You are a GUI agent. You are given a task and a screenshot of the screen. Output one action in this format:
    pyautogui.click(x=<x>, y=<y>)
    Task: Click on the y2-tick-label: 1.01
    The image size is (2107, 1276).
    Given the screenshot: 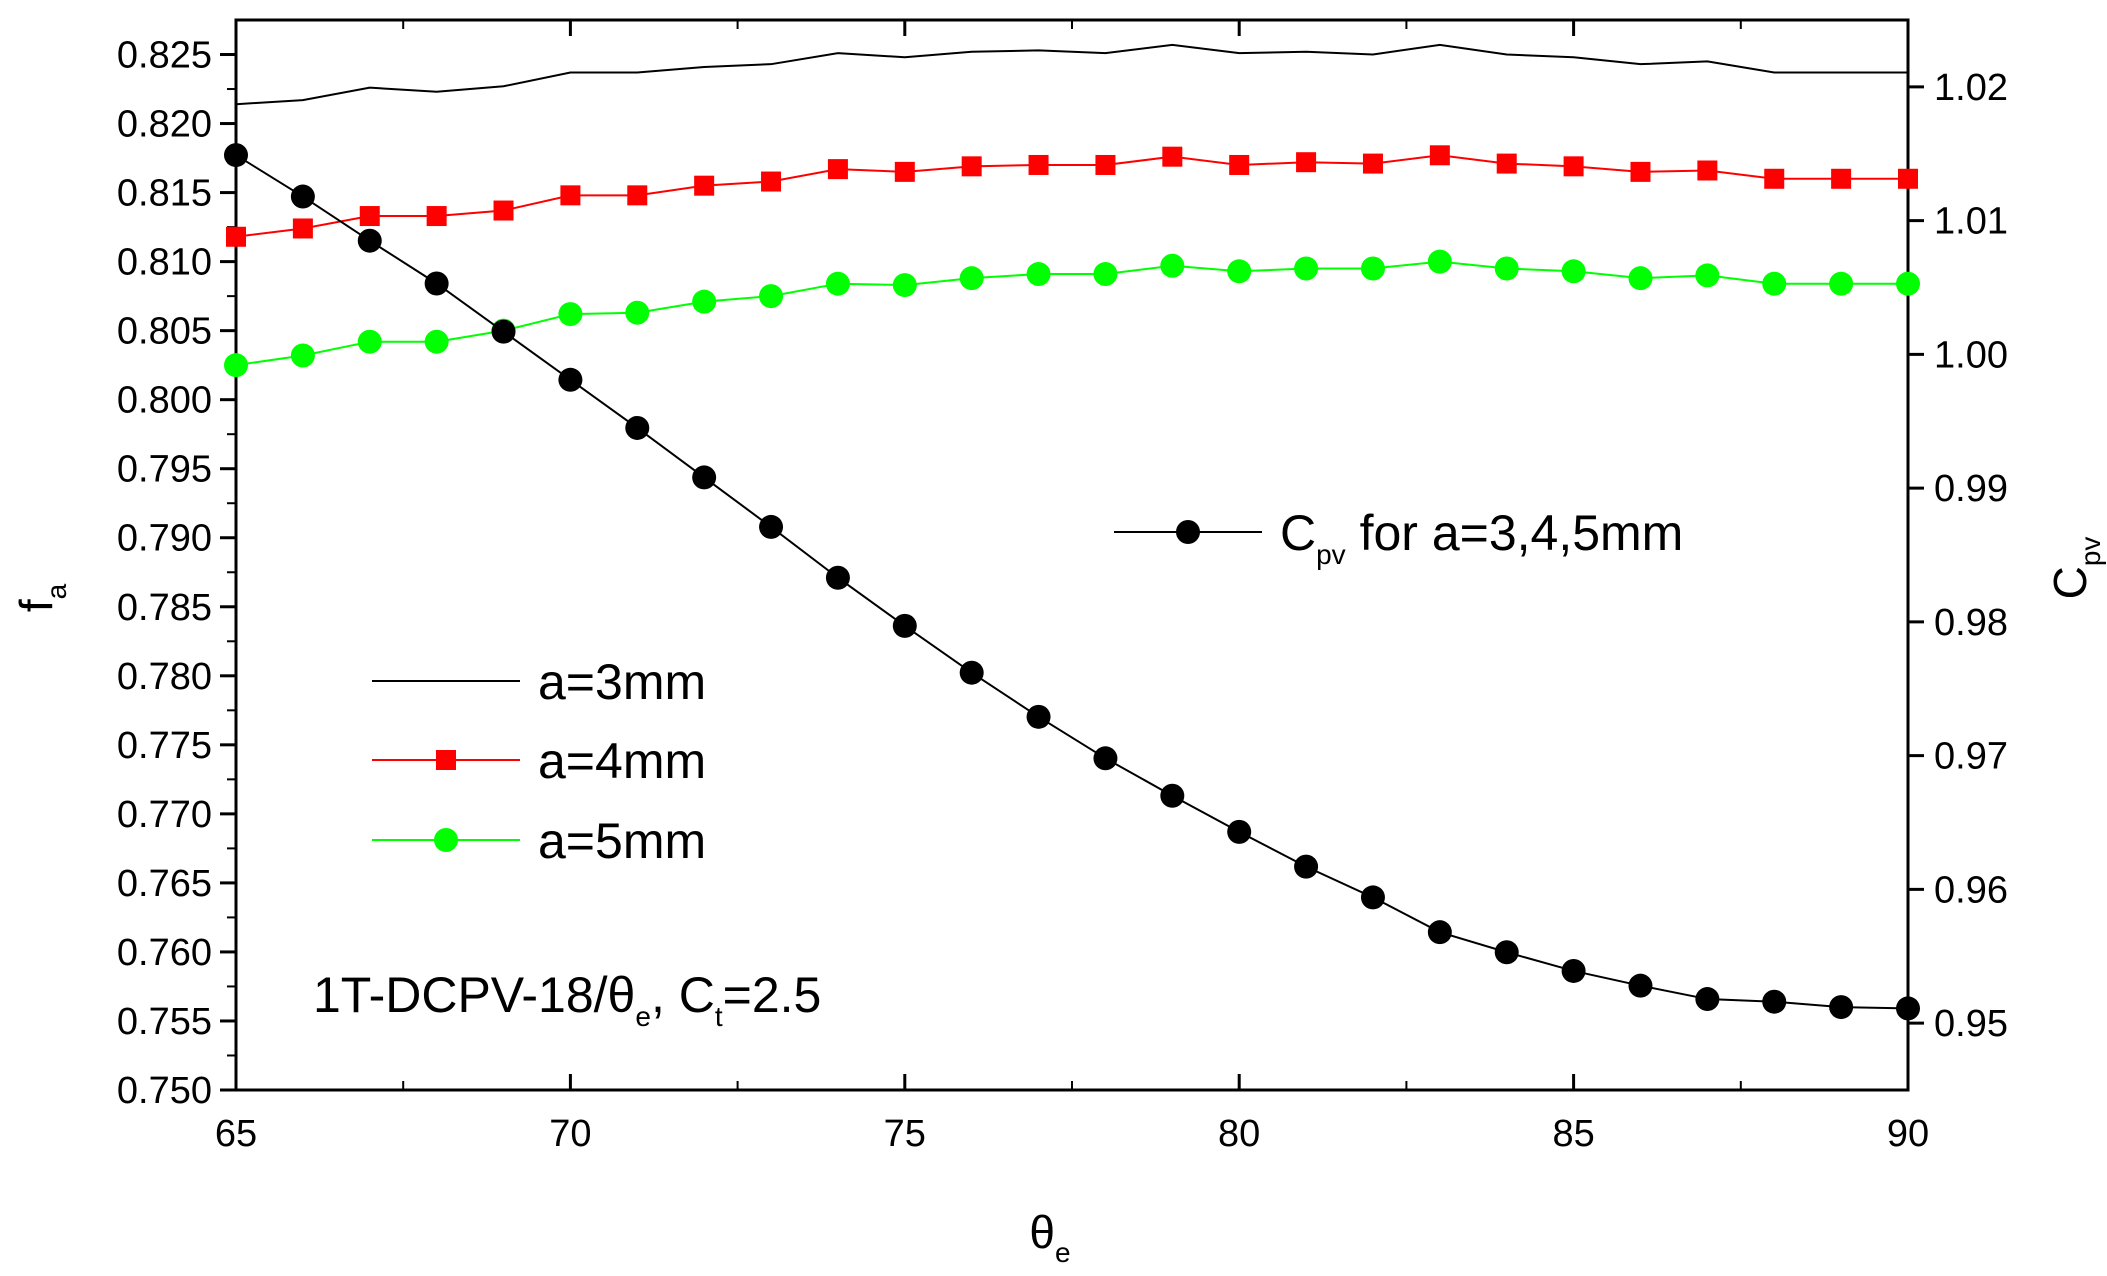 What is the action you would take?
    pyautogui.click(x=1971, y=222)
    